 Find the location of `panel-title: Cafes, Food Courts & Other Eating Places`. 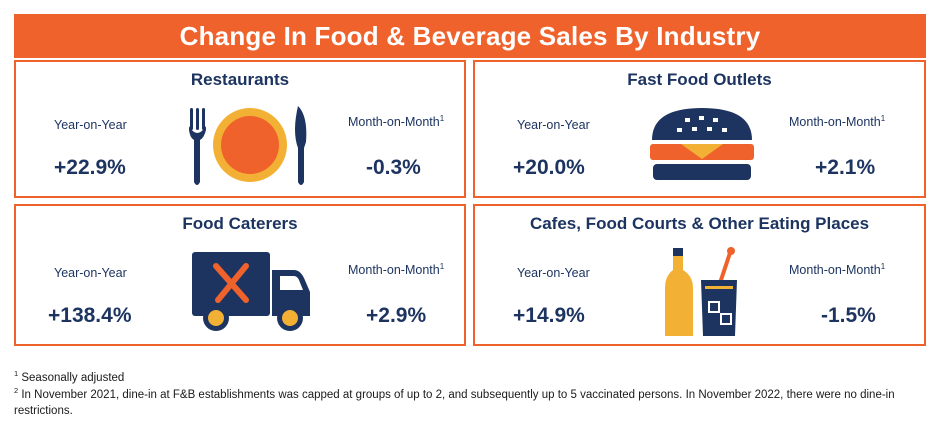

panel-title: Cafes, Food Courts & Other Eating Places is located at coordinates (699, 223).